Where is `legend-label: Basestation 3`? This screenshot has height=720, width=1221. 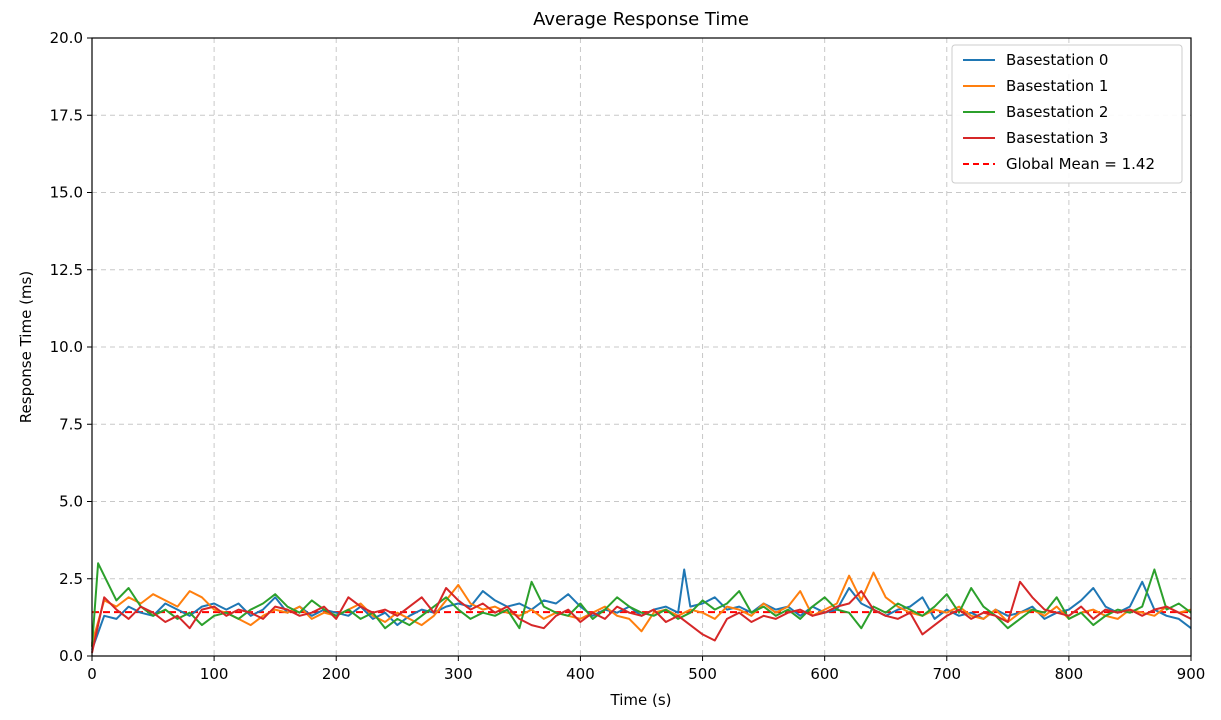 legend-label: Basestation 3 is located at coordinates (1057, 138).